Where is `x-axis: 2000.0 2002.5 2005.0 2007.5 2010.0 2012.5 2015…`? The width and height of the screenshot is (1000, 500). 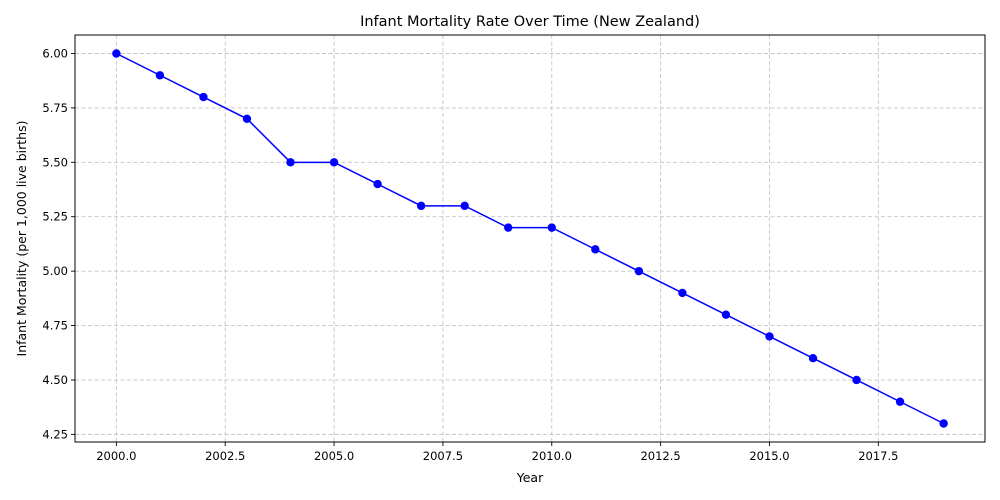 x-axis: 2000.0 2002.5 2005.0 2007.5 2010.0 2012.5 2015… is located at coordinates (497, 452).